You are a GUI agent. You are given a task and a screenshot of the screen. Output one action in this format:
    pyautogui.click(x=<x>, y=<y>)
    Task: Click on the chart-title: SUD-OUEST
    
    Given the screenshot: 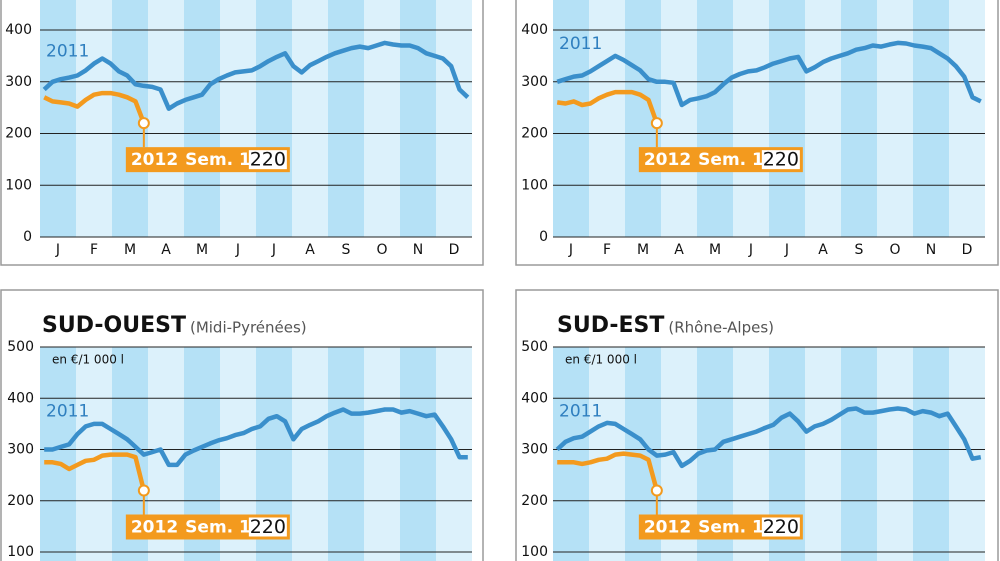 What is the action you would take?
    pyautogui.click(x=114, y=325)
    